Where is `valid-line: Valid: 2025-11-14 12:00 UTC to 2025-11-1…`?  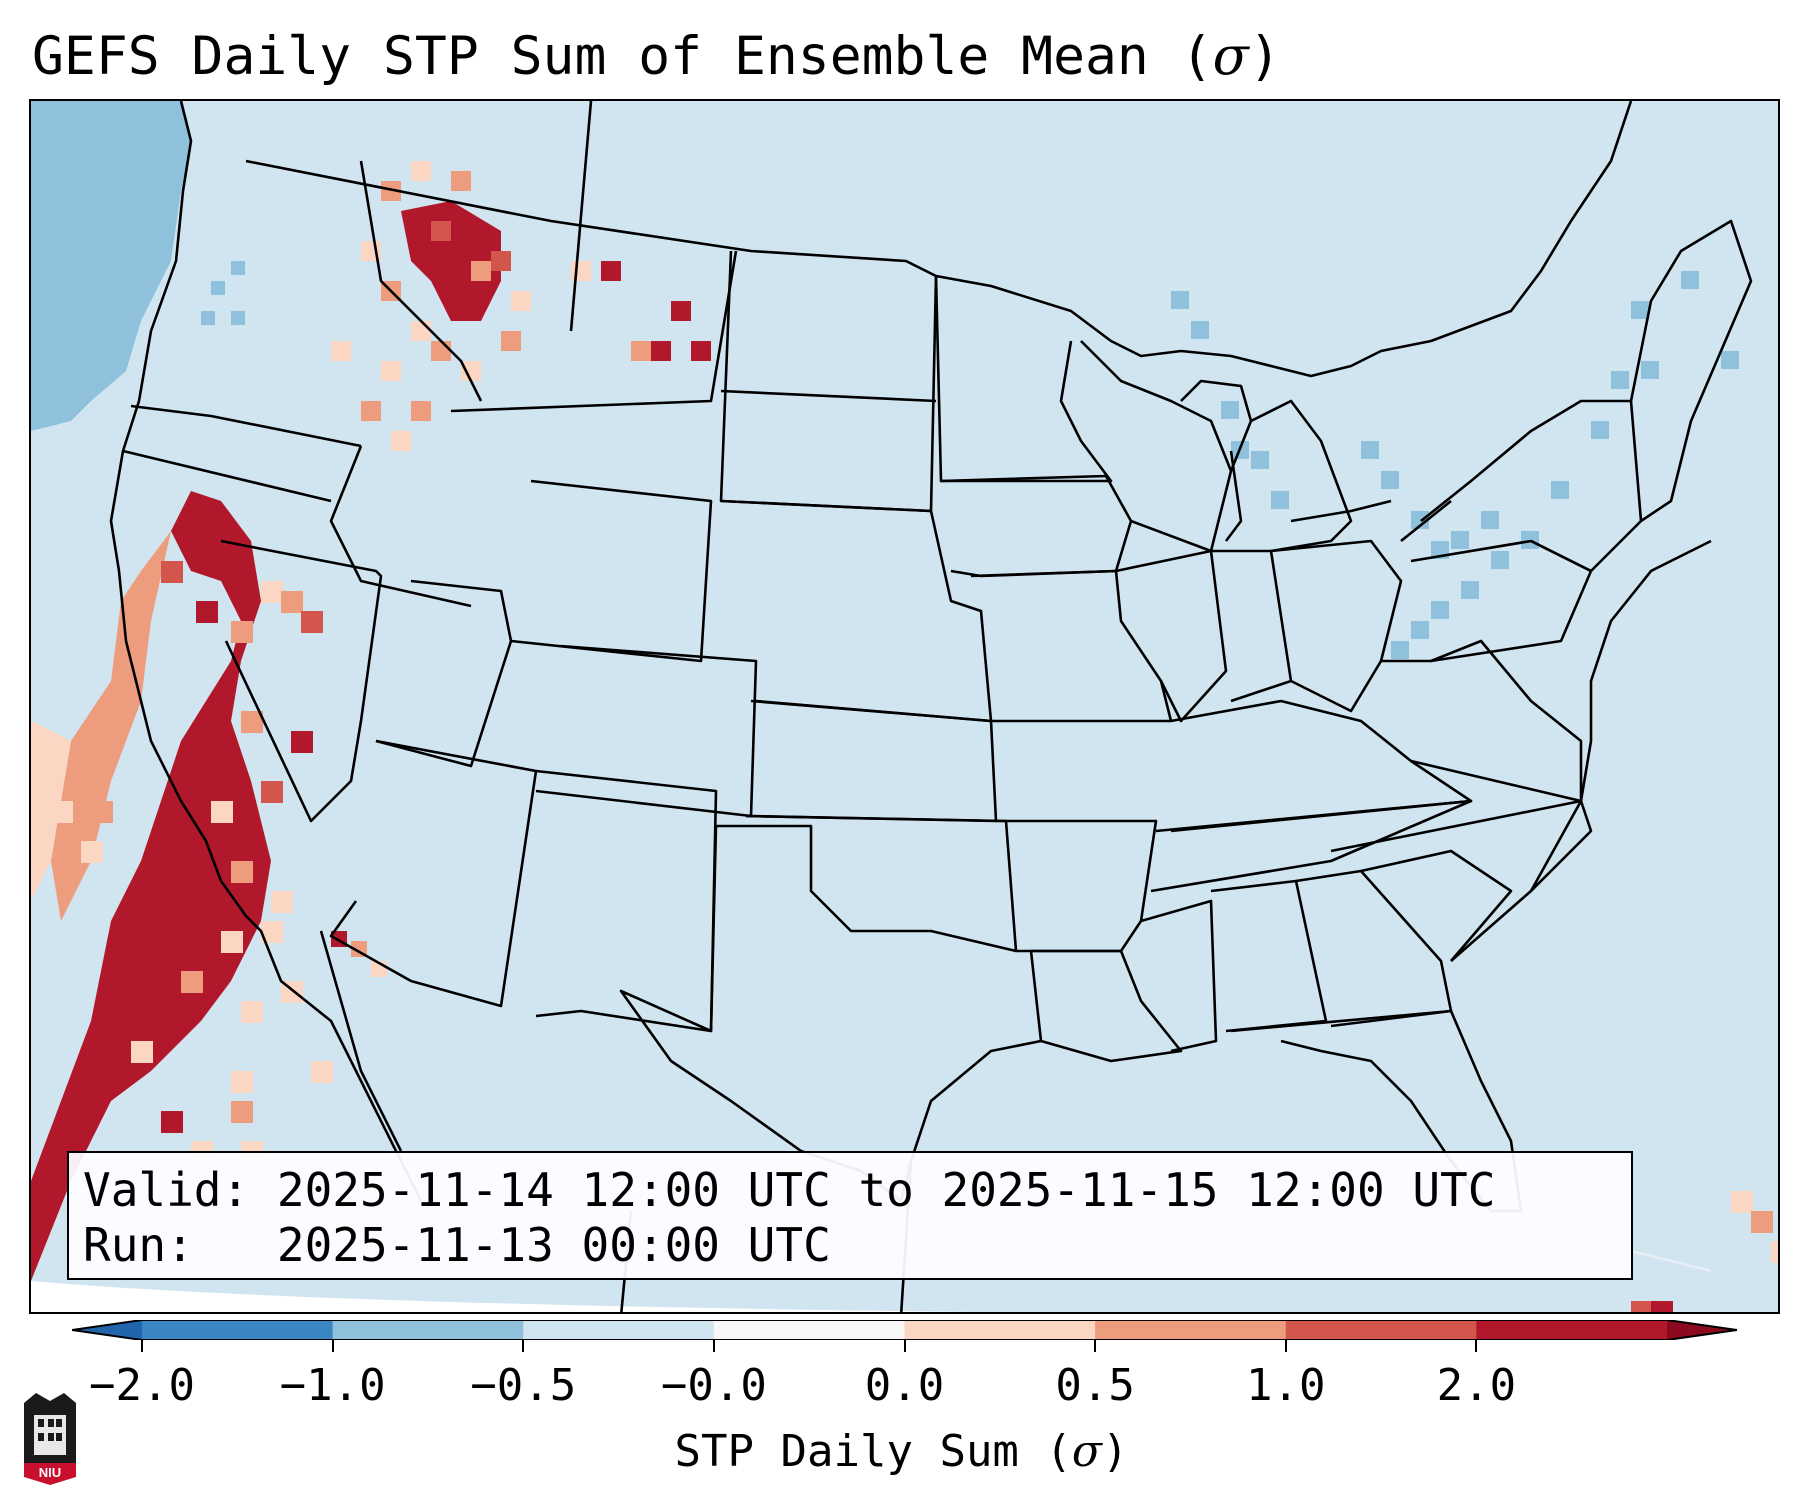
valid-line: Valid: 2025-11-14 12:00 UTC to 2025-11-1… is located at coordinates (850, 1190).